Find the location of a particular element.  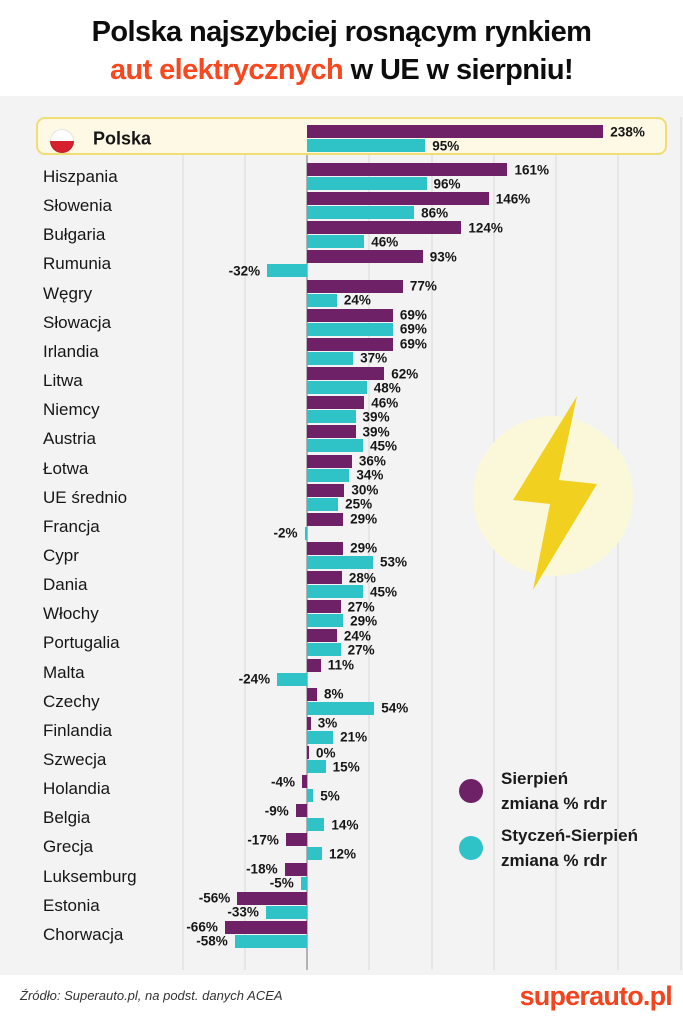

value-label: 45% is located at coordinates (384, 592).